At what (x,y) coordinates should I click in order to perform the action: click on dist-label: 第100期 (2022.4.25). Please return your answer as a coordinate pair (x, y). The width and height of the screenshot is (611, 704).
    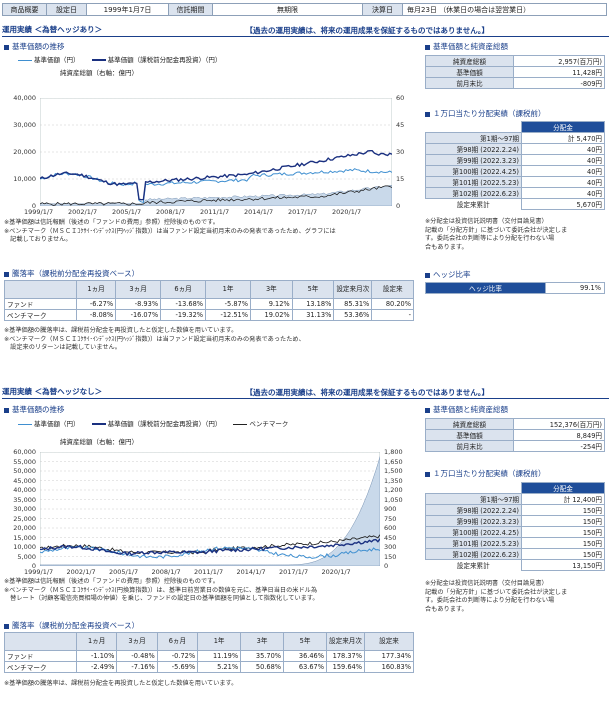
    Looking at the image, I should click on (473, 532).